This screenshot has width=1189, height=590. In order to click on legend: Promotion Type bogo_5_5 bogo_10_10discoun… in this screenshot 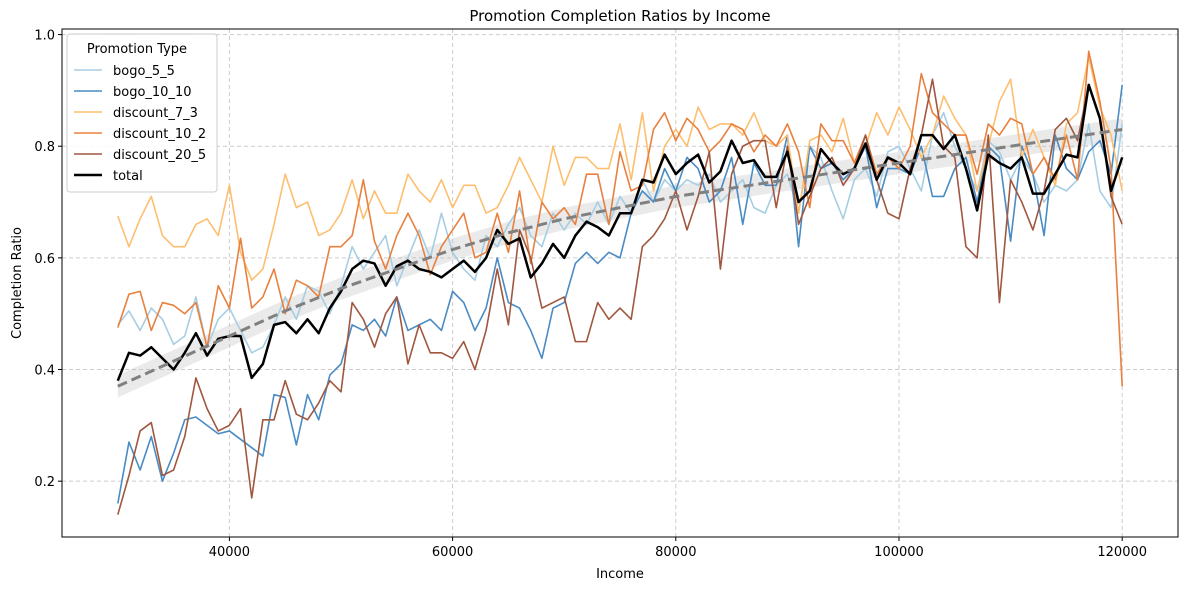, I will do `click(142, 113)`.